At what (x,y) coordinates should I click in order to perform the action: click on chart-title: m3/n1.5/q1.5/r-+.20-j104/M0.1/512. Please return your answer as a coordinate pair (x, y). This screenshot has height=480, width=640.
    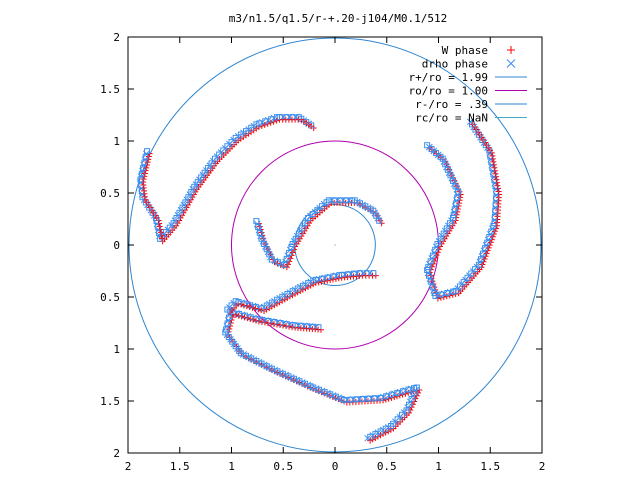
    Looking at the image, I should click on (338, 18).